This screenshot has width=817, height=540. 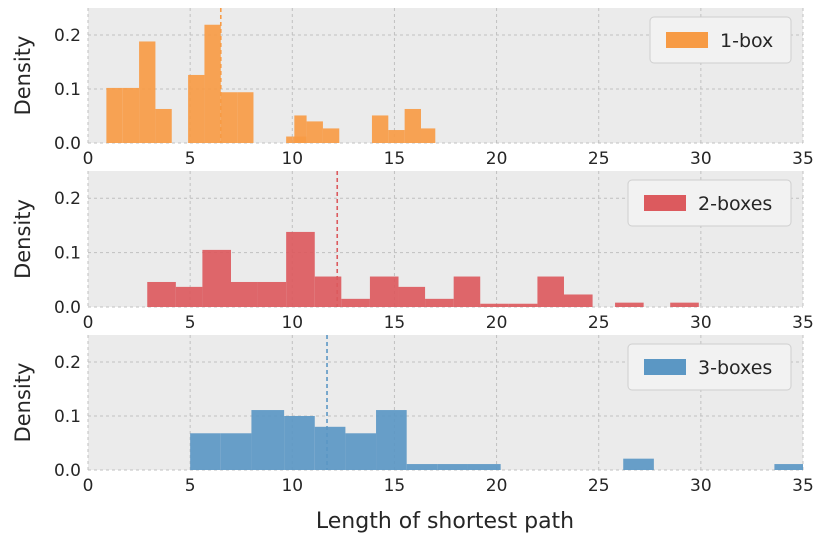 What do you see at coordinates (445, 521) in the screenshot?
I see `x-axis-label: Length of shortest path` at bounding box center [445, 521].